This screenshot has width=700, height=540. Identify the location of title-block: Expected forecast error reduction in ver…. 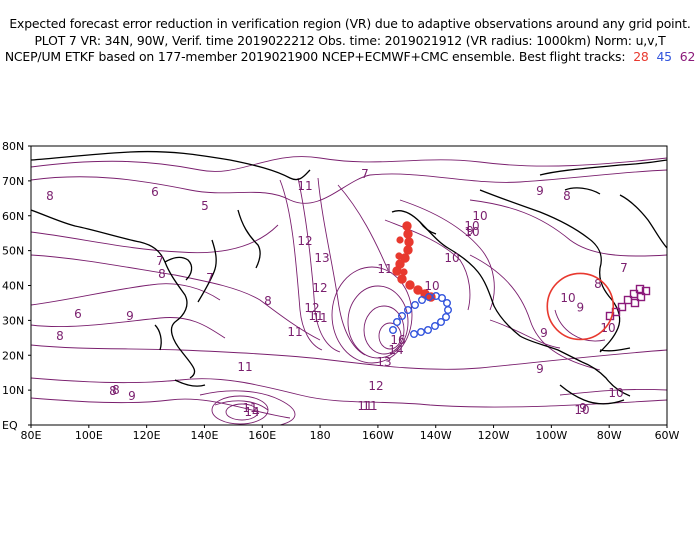
(350, 41).